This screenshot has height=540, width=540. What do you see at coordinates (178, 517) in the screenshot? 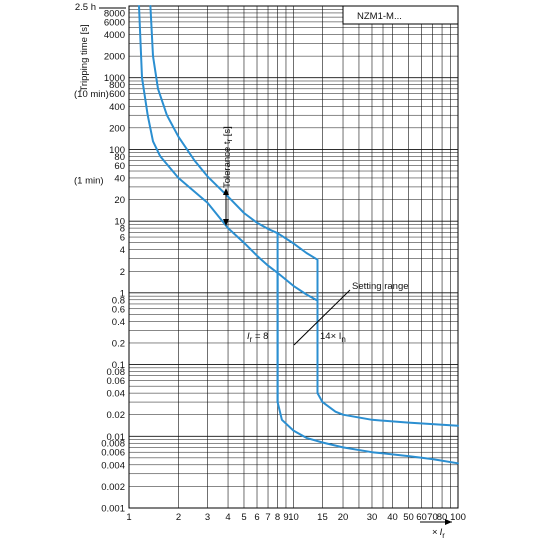
I see `x-tick-label: 2` at bounding box center [178, 517].